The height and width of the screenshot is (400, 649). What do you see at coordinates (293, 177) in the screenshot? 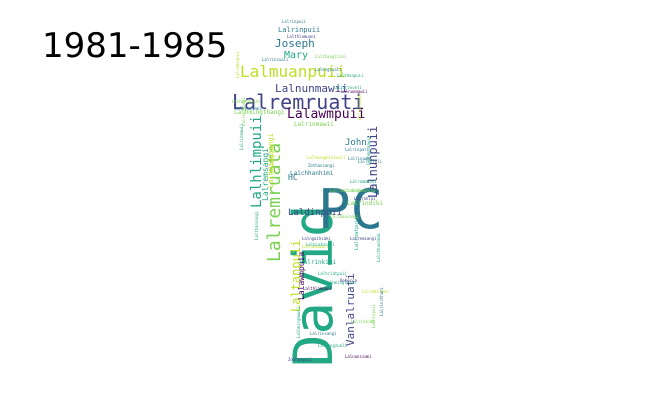
I see `cloud-word: HC` at bounding box center [293, 177].